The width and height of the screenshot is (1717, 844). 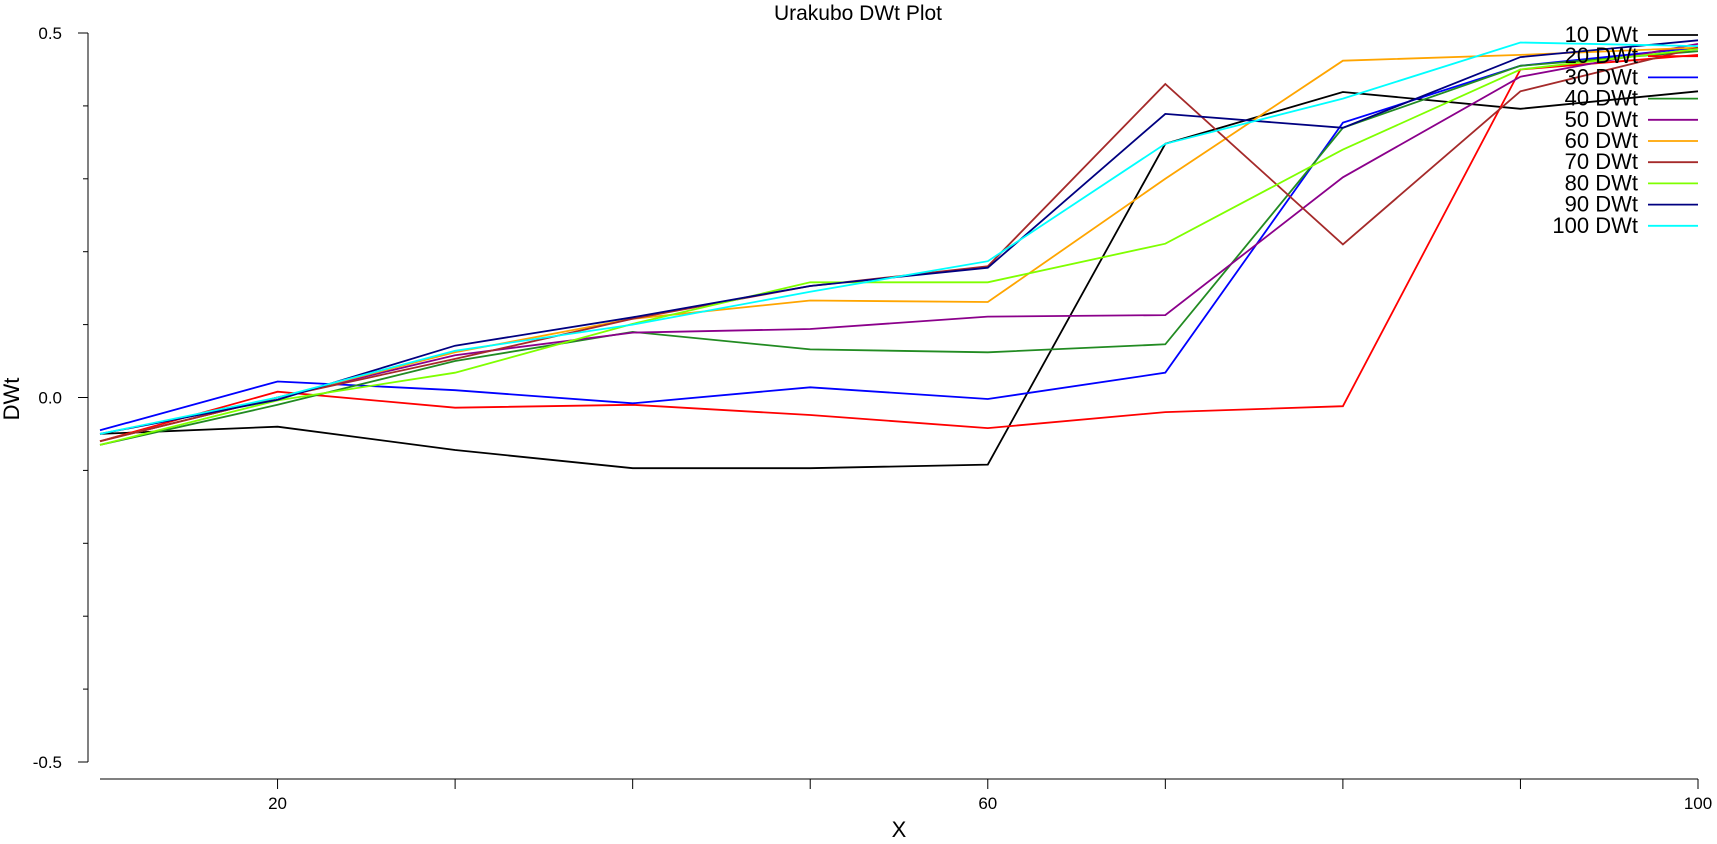 What do you see at coordinates (858, 13) in the screenshot?
I see `chart-title: Urakubo DWt Plot` at bounding box center [858, 13].